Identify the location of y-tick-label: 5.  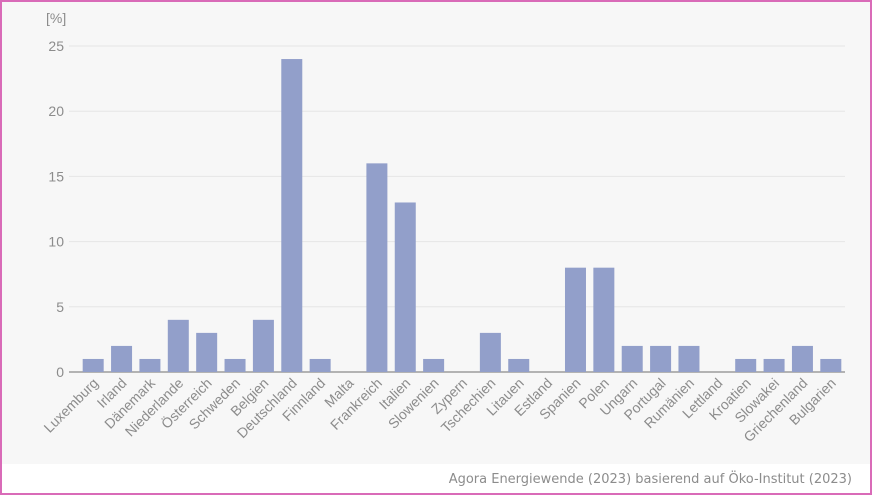
(60, 307).